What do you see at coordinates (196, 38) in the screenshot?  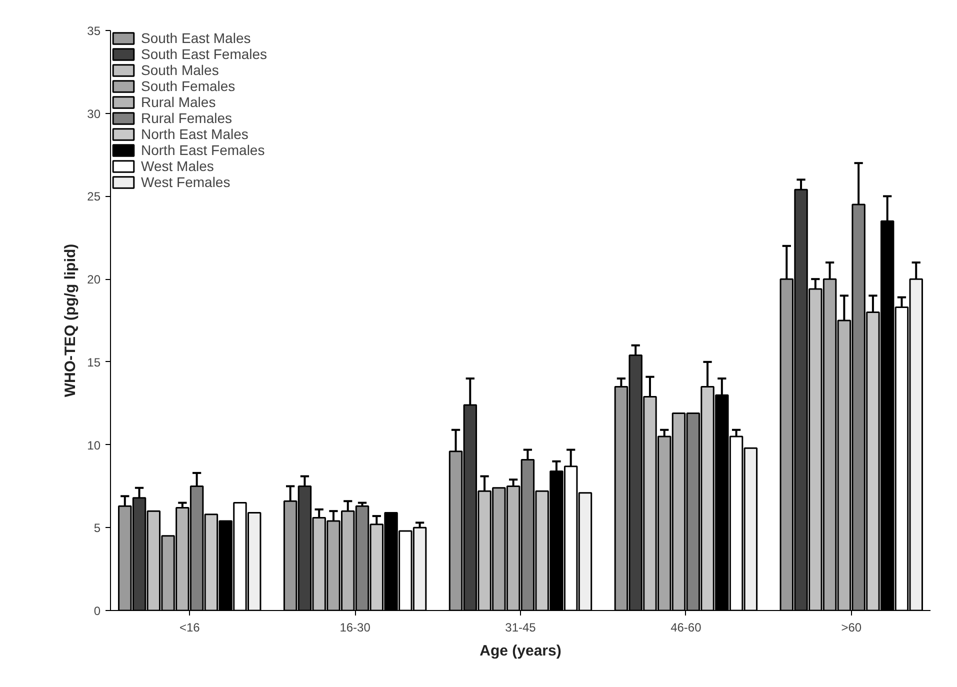 I see `legend-label: South East Males` at bounding box center [196, 38].